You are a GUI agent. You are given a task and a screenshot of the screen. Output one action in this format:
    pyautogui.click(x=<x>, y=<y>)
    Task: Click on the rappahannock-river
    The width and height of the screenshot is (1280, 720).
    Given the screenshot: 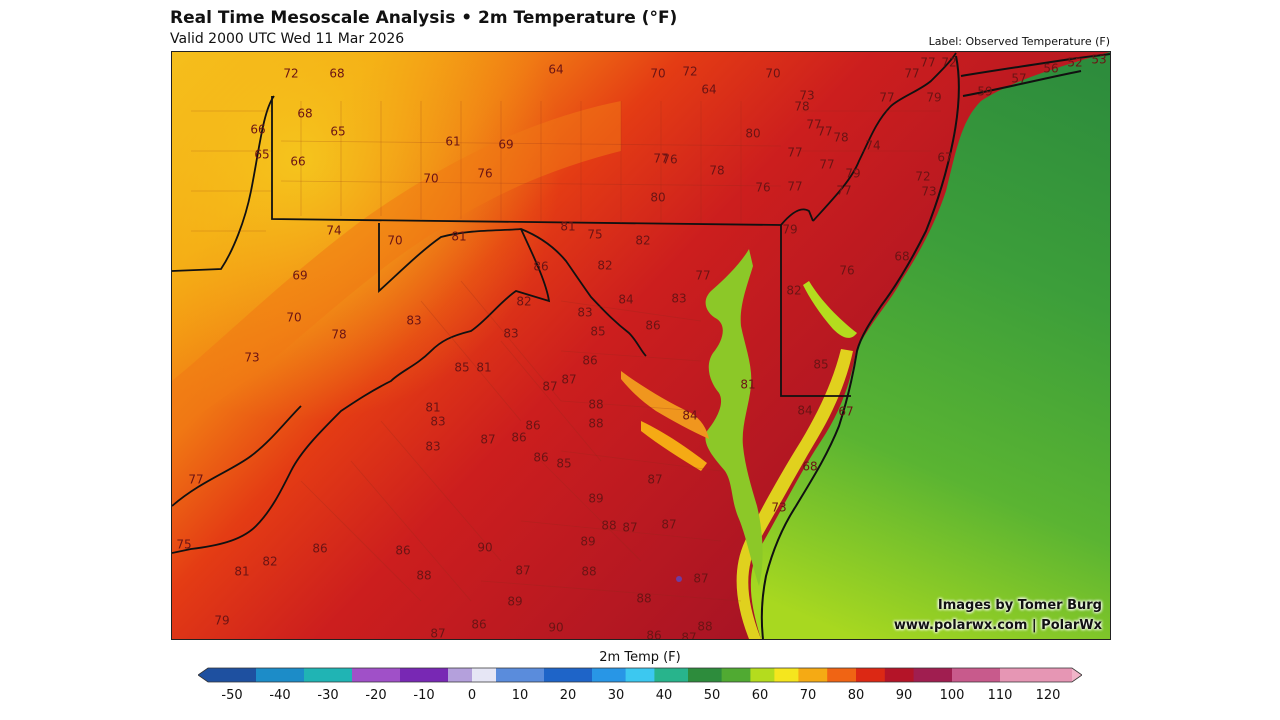 What is the action you would take?
    pyautogui.click(x=674, y=446)
    